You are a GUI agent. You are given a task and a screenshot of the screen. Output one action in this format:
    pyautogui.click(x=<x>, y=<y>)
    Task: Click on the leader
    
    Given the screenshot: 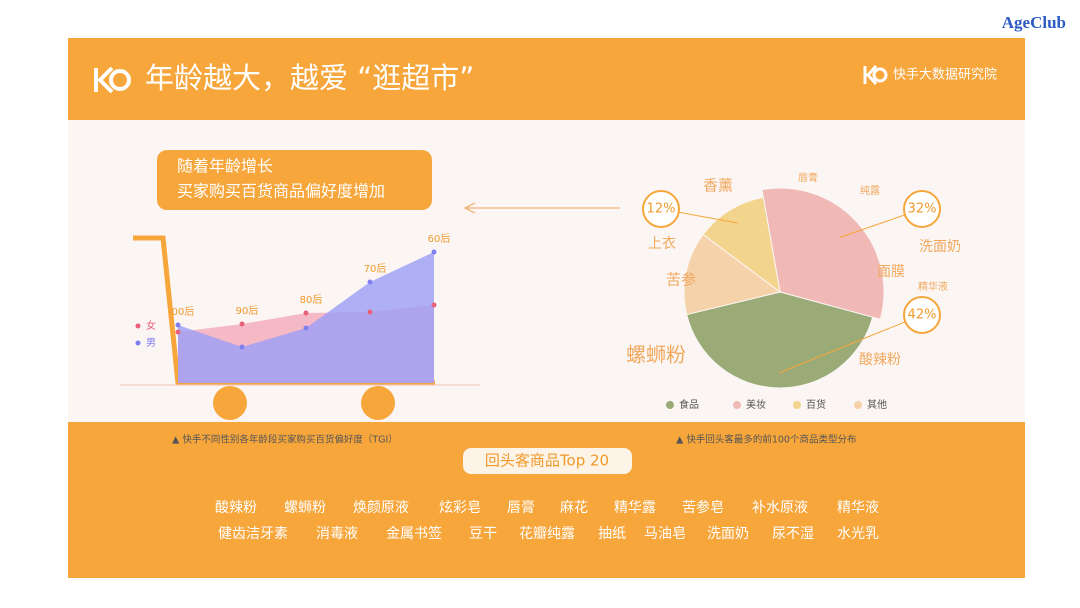 What is the action you would take?
    pyautogui.click(x=850, y=344)
    